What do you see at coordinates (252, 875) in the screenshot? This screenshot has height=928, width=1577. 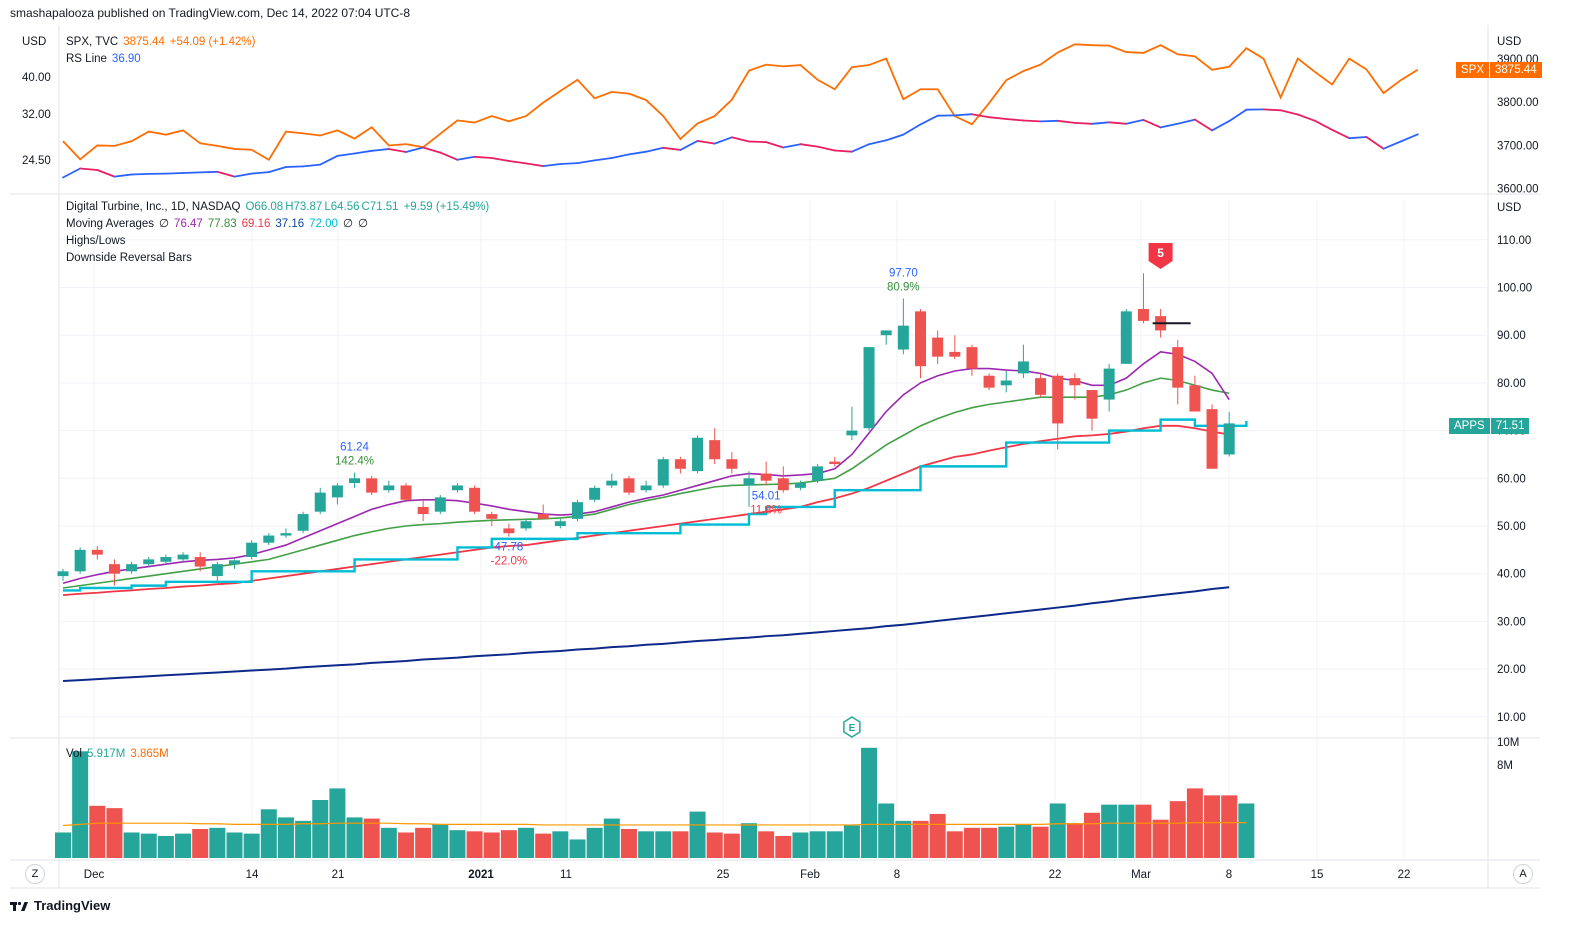 I see `x-tick-label: 14` at bounding box center [252, 875].